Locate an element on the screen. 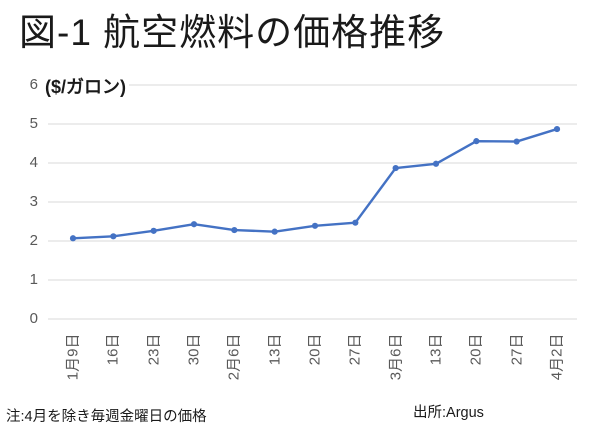  y-axis-tick-label: 4 is located at coordinates (33, 162).